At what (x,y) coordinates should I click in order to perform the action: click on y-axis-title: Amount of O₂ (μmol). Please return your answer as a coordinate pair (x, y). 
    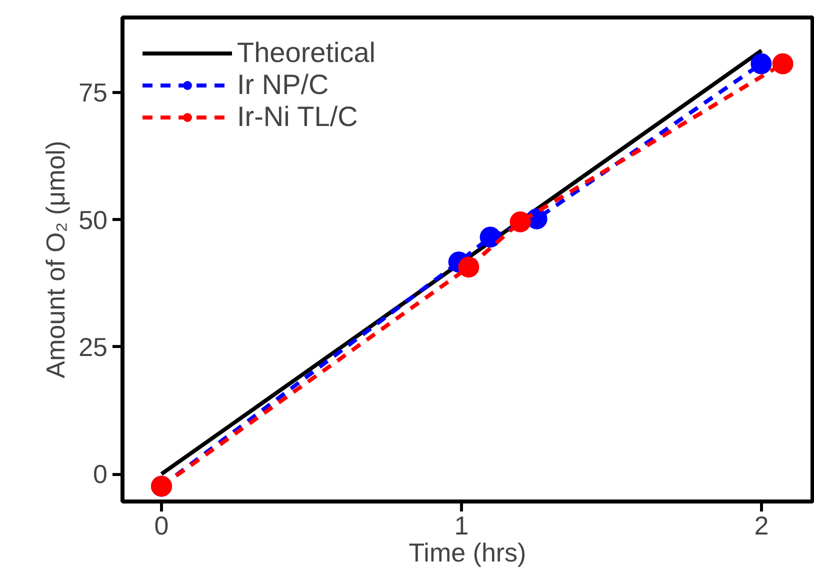
    Looking at the image, I should click on (55, 259).